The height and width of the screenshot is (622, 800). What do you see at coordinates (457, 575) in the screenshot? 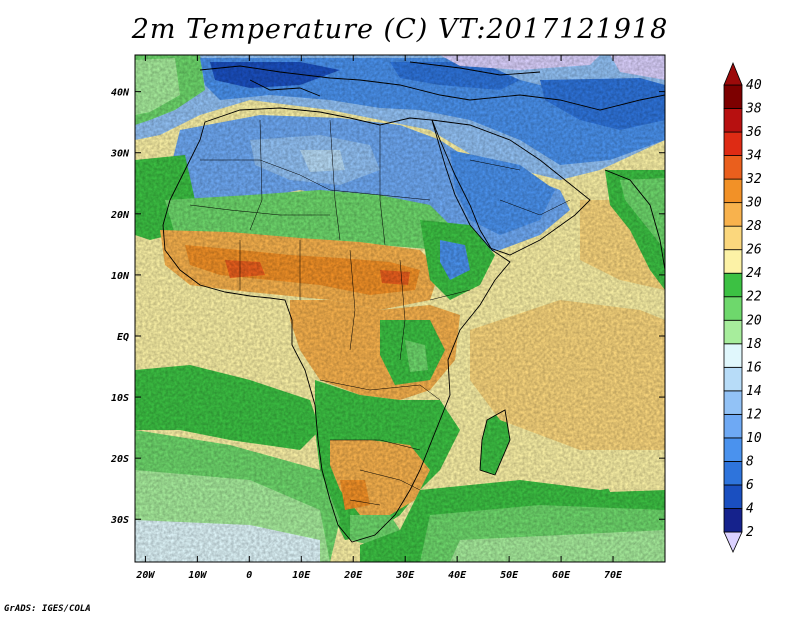
I see `lon-tick-label: 40E` at bounding box center [457, 575].